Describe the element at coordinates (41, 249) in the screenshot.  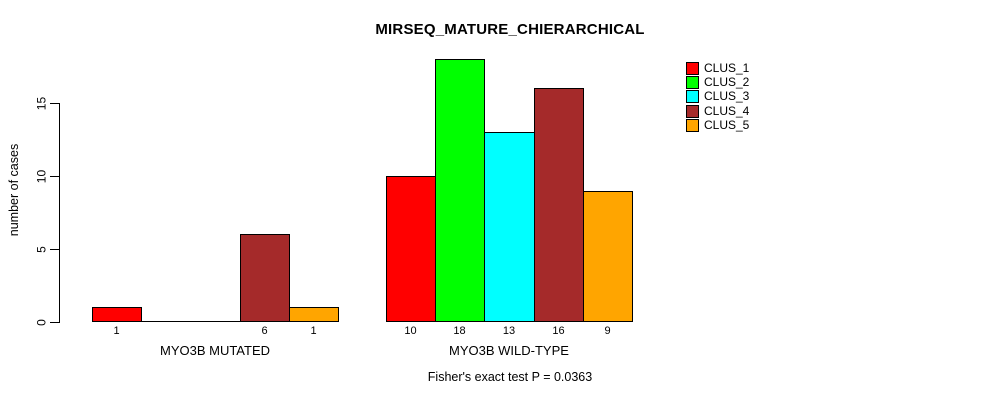
I see `y-tick-label: 5` at that location.